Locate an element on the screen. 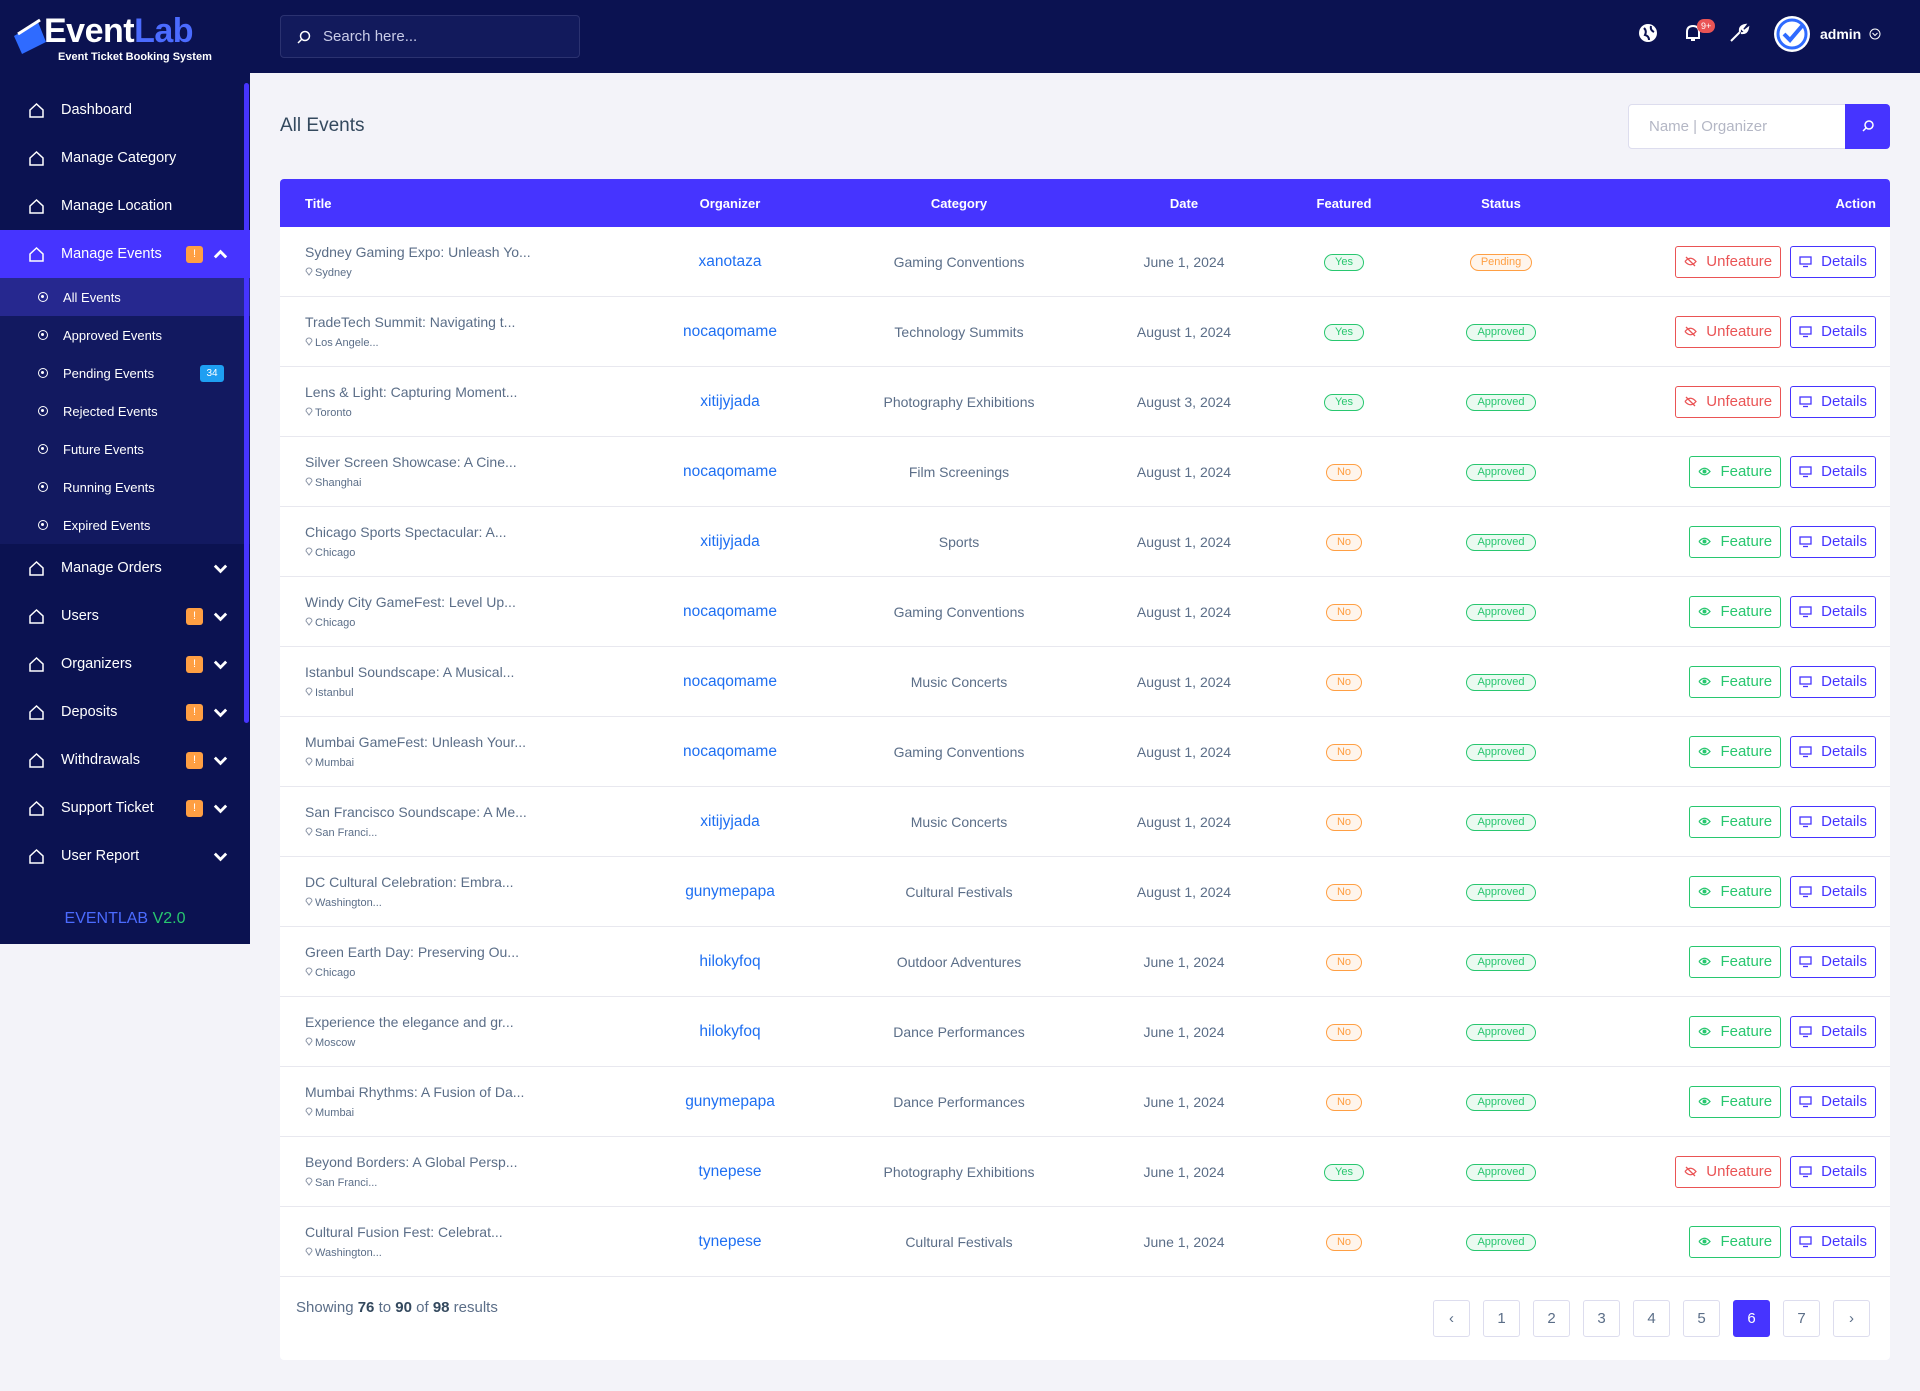 The width and height of the screenshot is (1920, 1391). menu-item: Users! is located at coordinates (125, 616).